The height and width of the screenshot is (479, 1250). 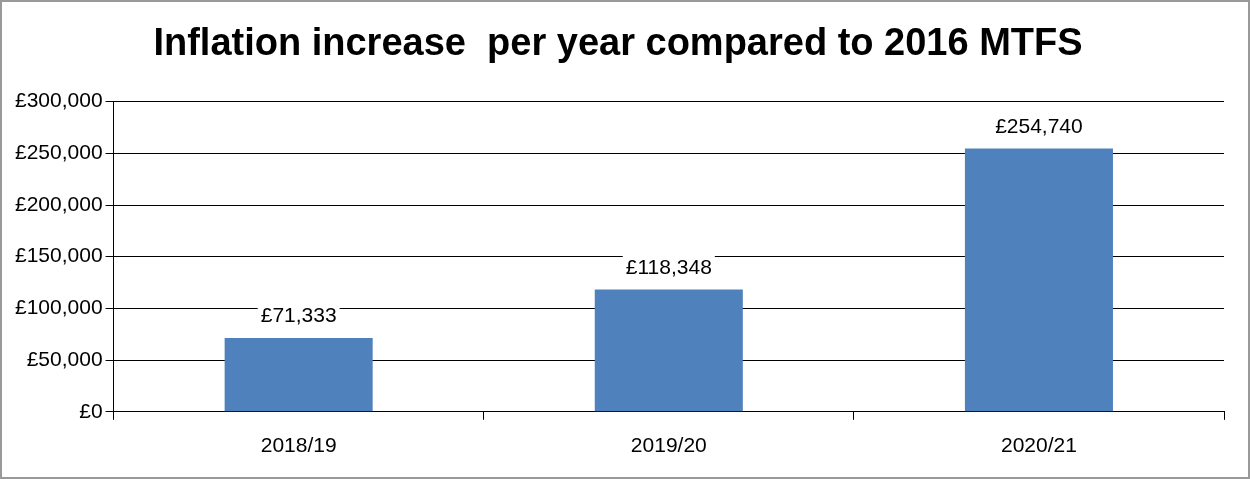 What do you see at coordinates (298, 445) in the screenshot?
I see `x-tick-label: 2018/19` at bounding box center [298, 445].